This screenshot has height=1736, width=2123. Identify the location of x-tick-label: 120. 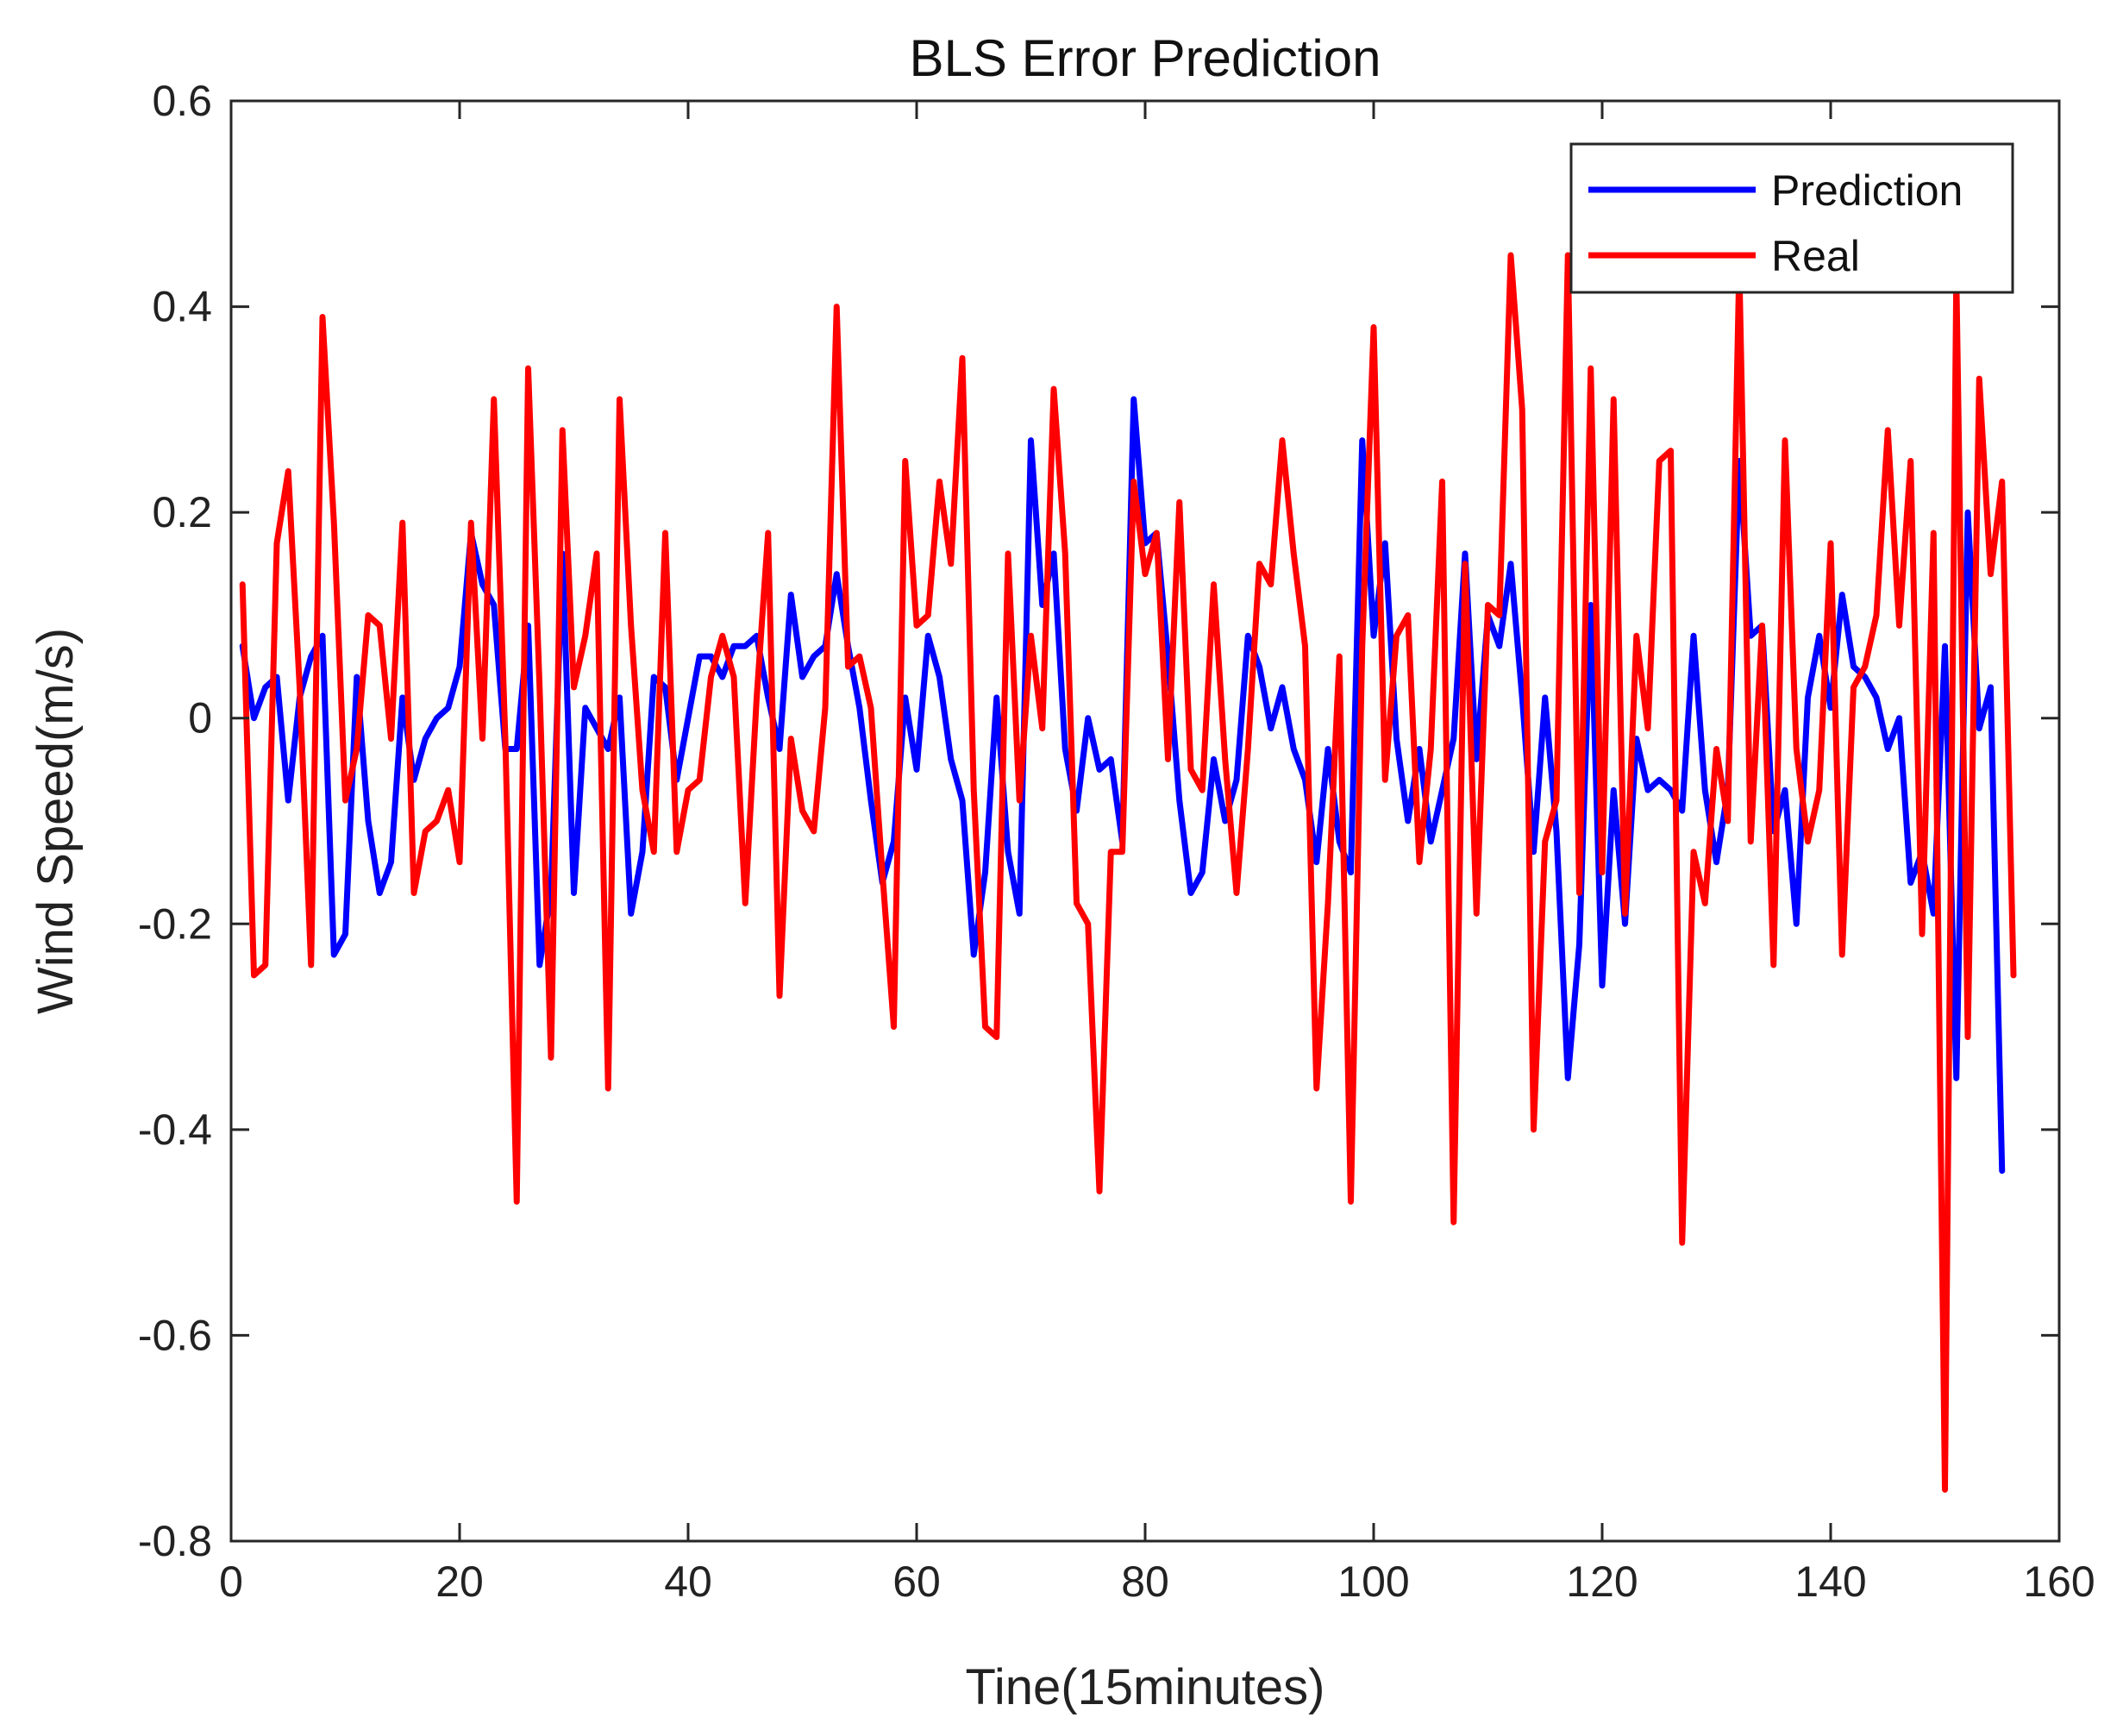
(1602, 1581).